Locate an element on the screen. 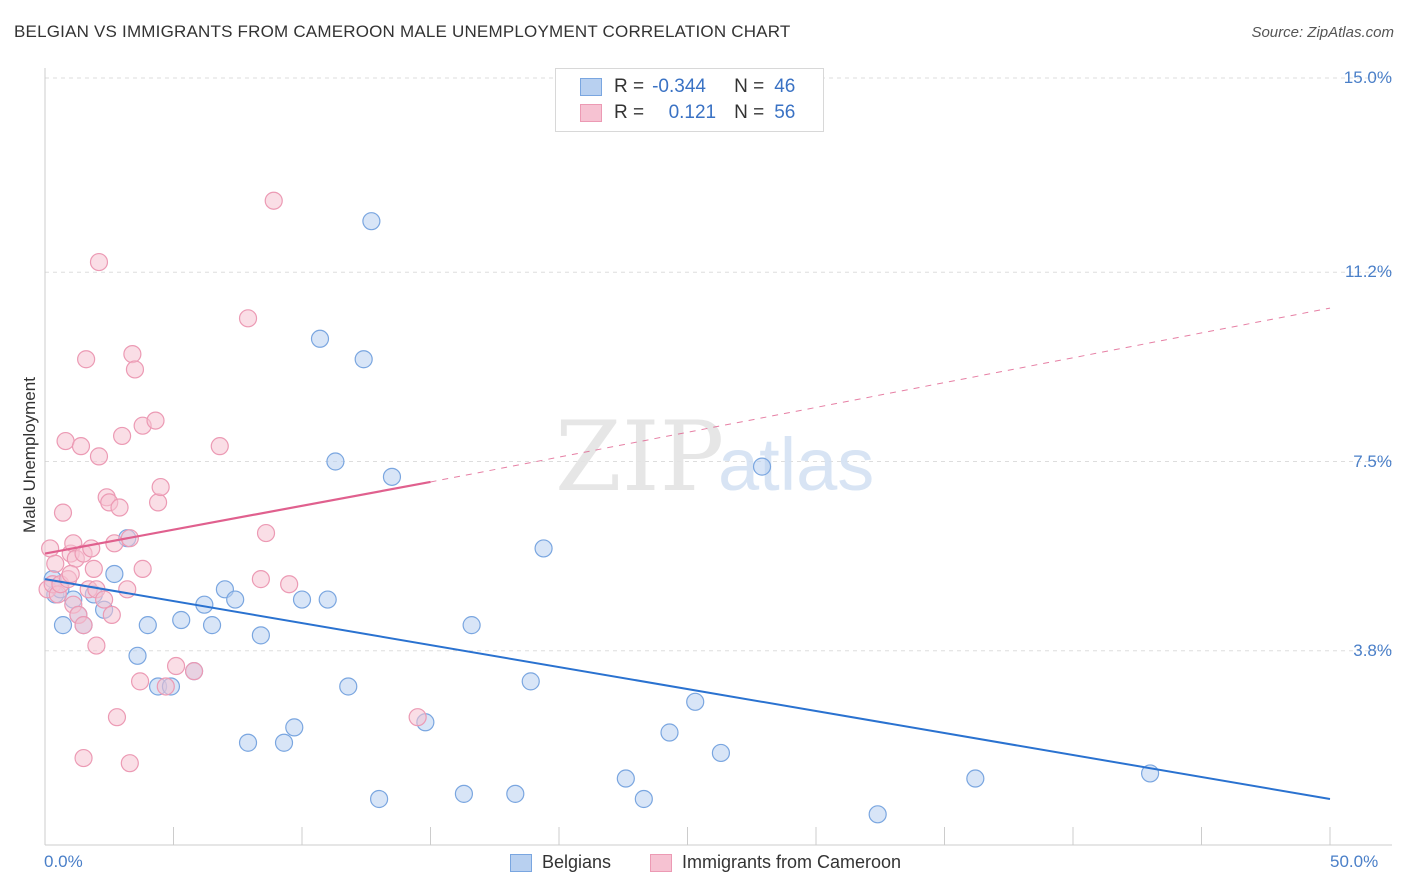  x-tick-min: 0.0% is located at coordinates (63, 861).